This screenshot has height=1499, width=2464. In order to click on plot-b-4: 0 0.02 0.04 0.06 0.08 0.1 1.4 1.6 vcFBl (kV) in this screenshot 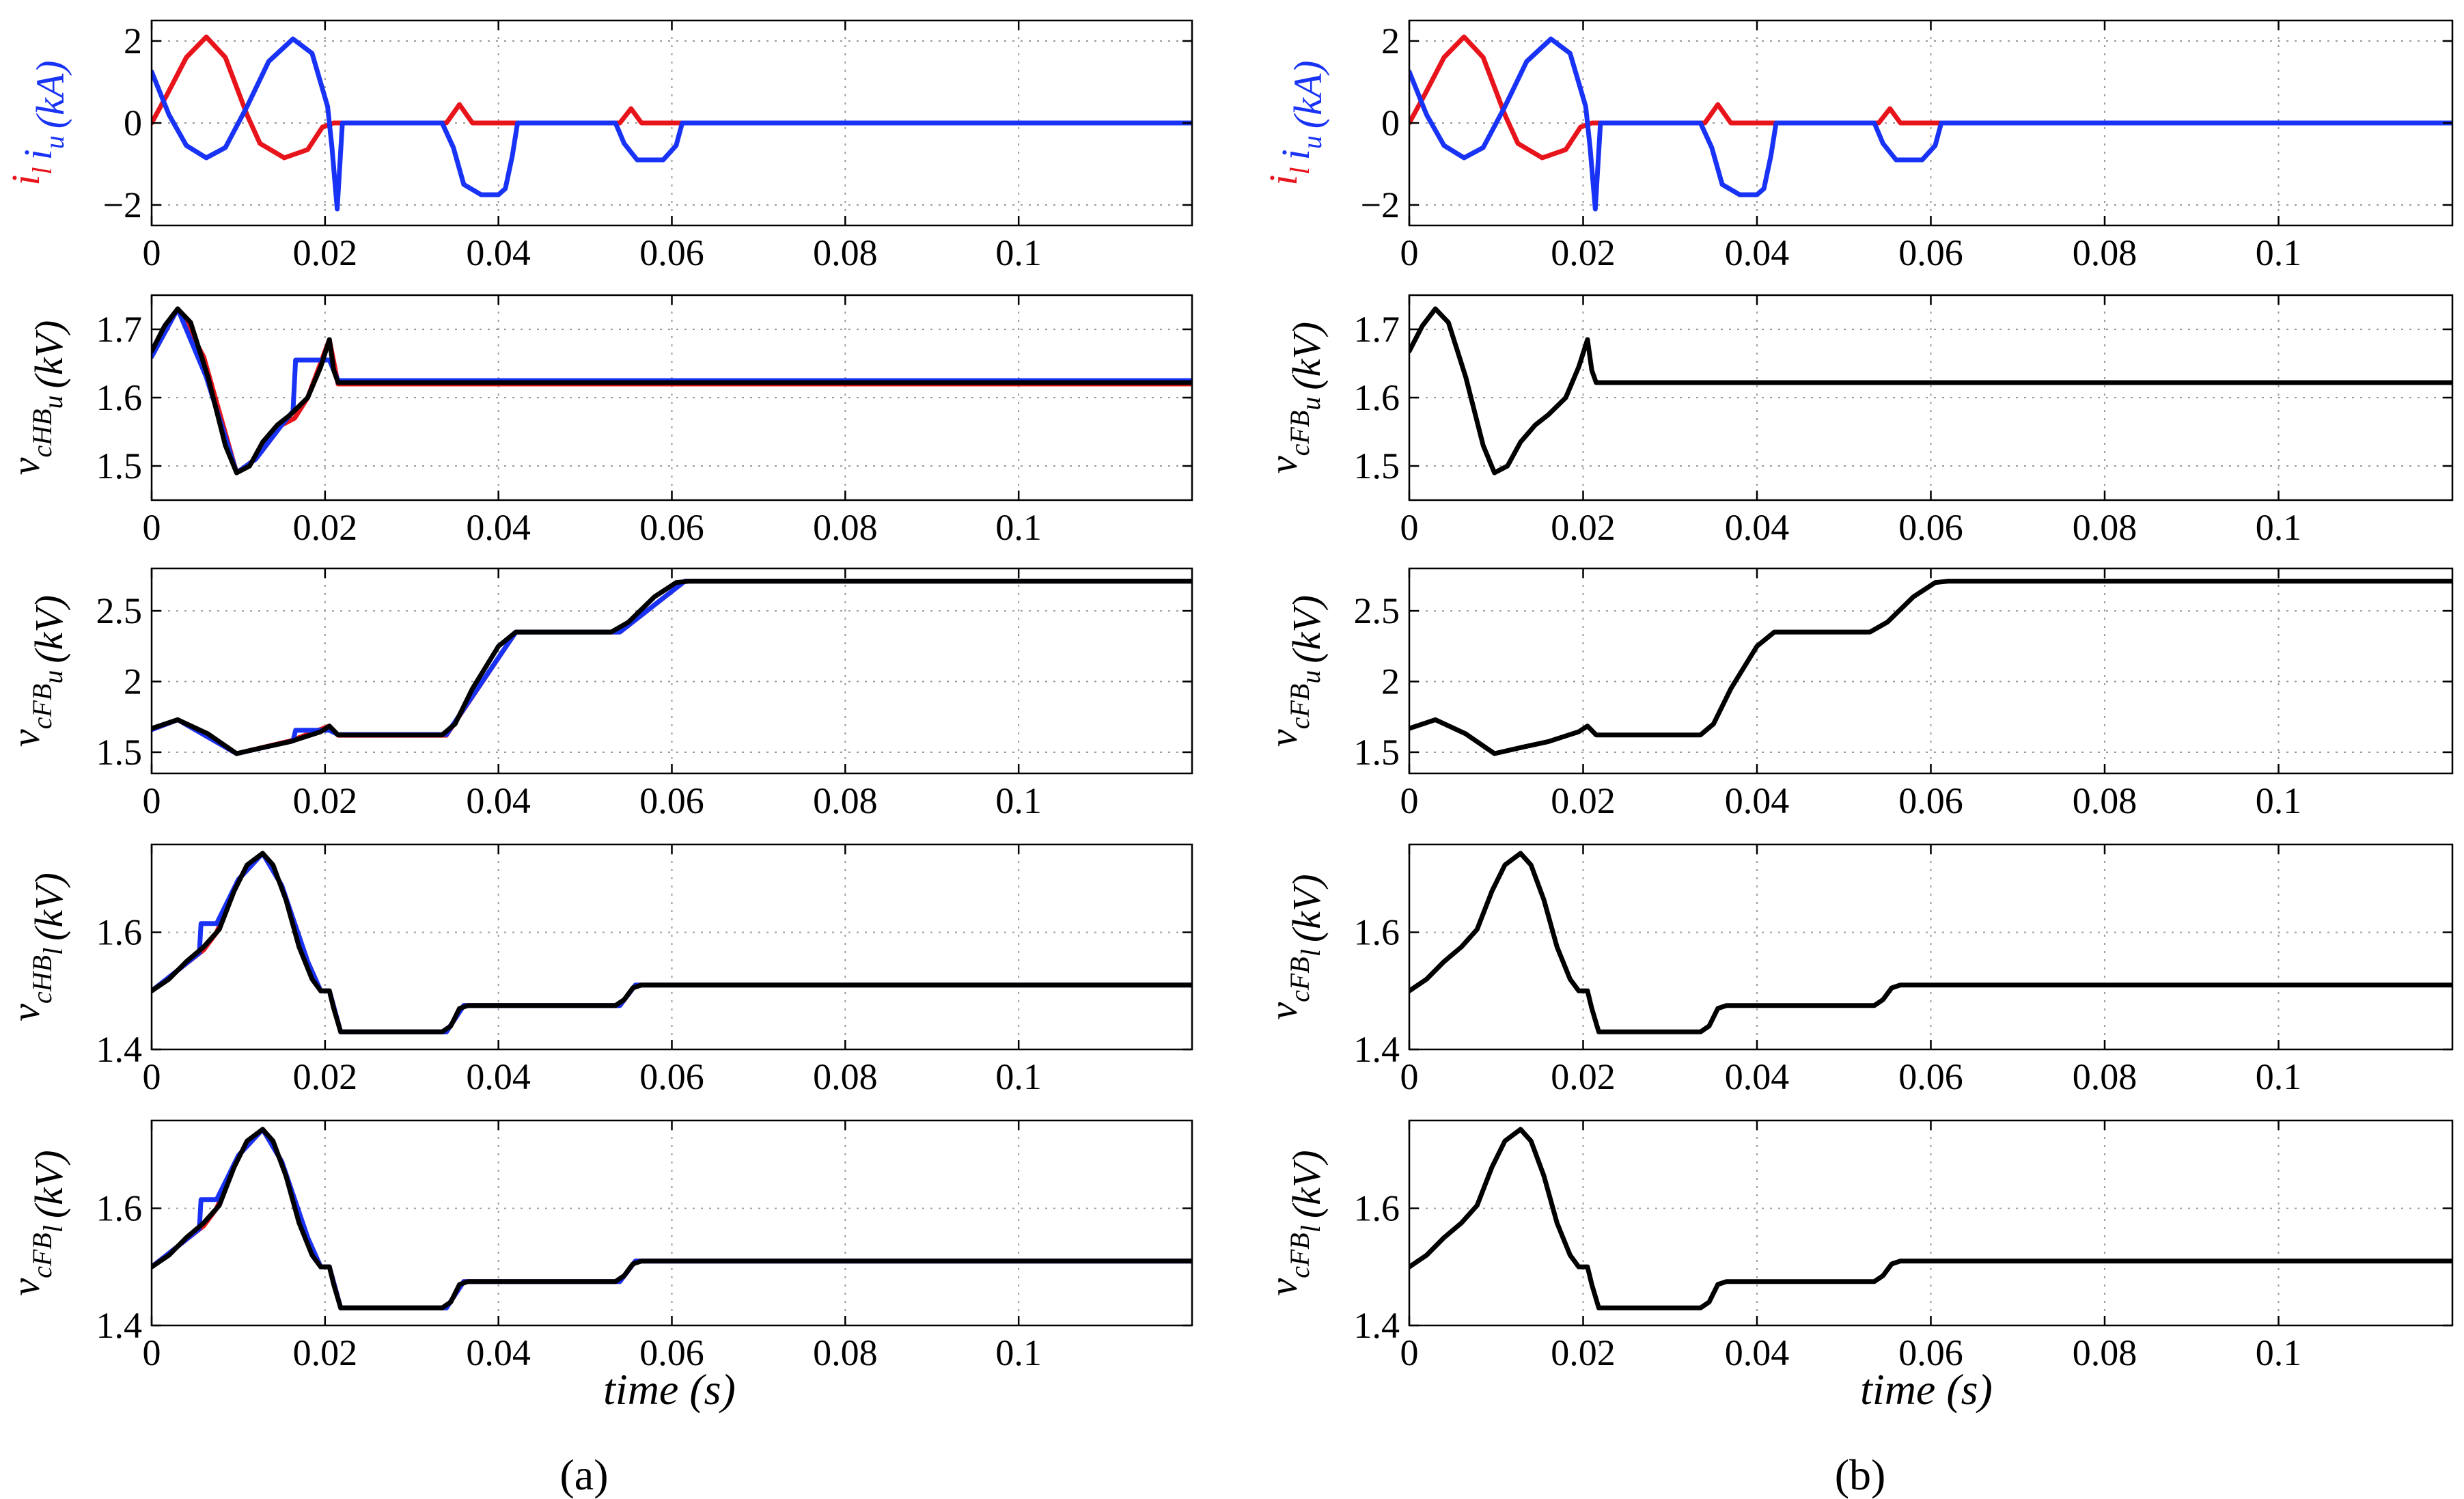, I will do `click(1857, 970)`.